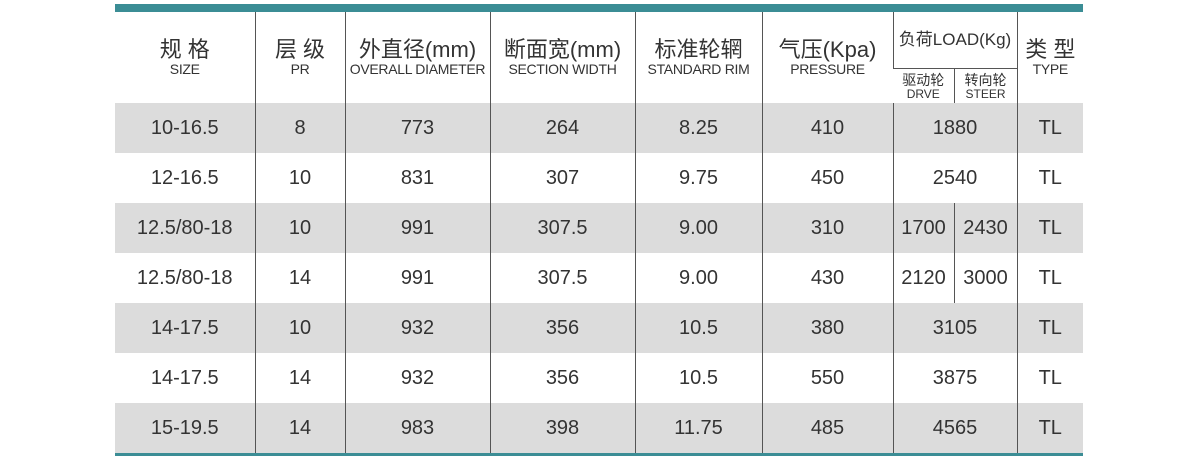 This screenshot has height=470, width=1200. I want to click on header-zh: 断面宽(mm), so click(562, 49).